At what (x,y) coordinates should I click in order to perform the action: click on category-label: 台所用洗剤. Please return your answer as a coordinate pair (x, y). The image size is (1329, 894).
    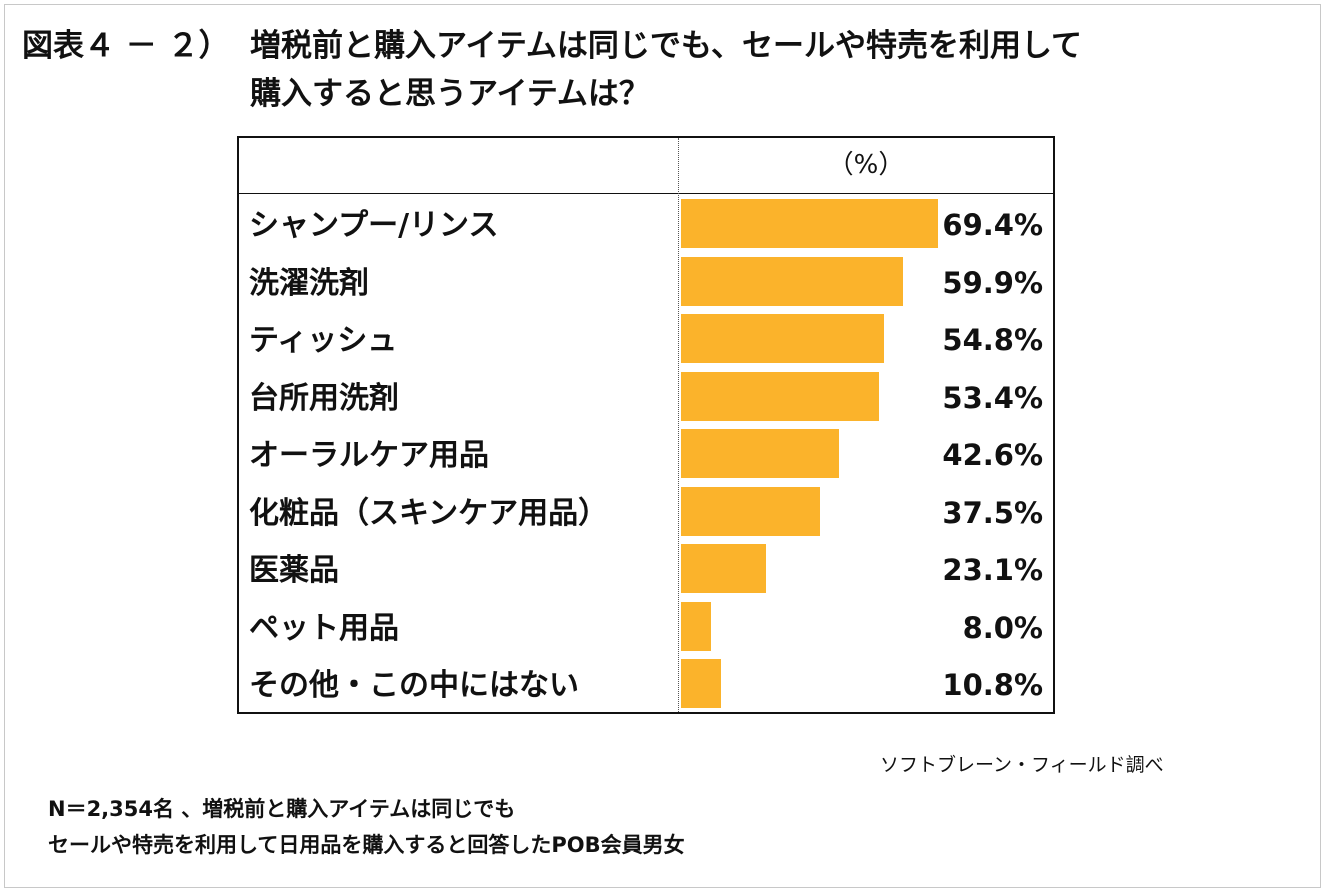
    Looking at the image, I should click on (324, 398).